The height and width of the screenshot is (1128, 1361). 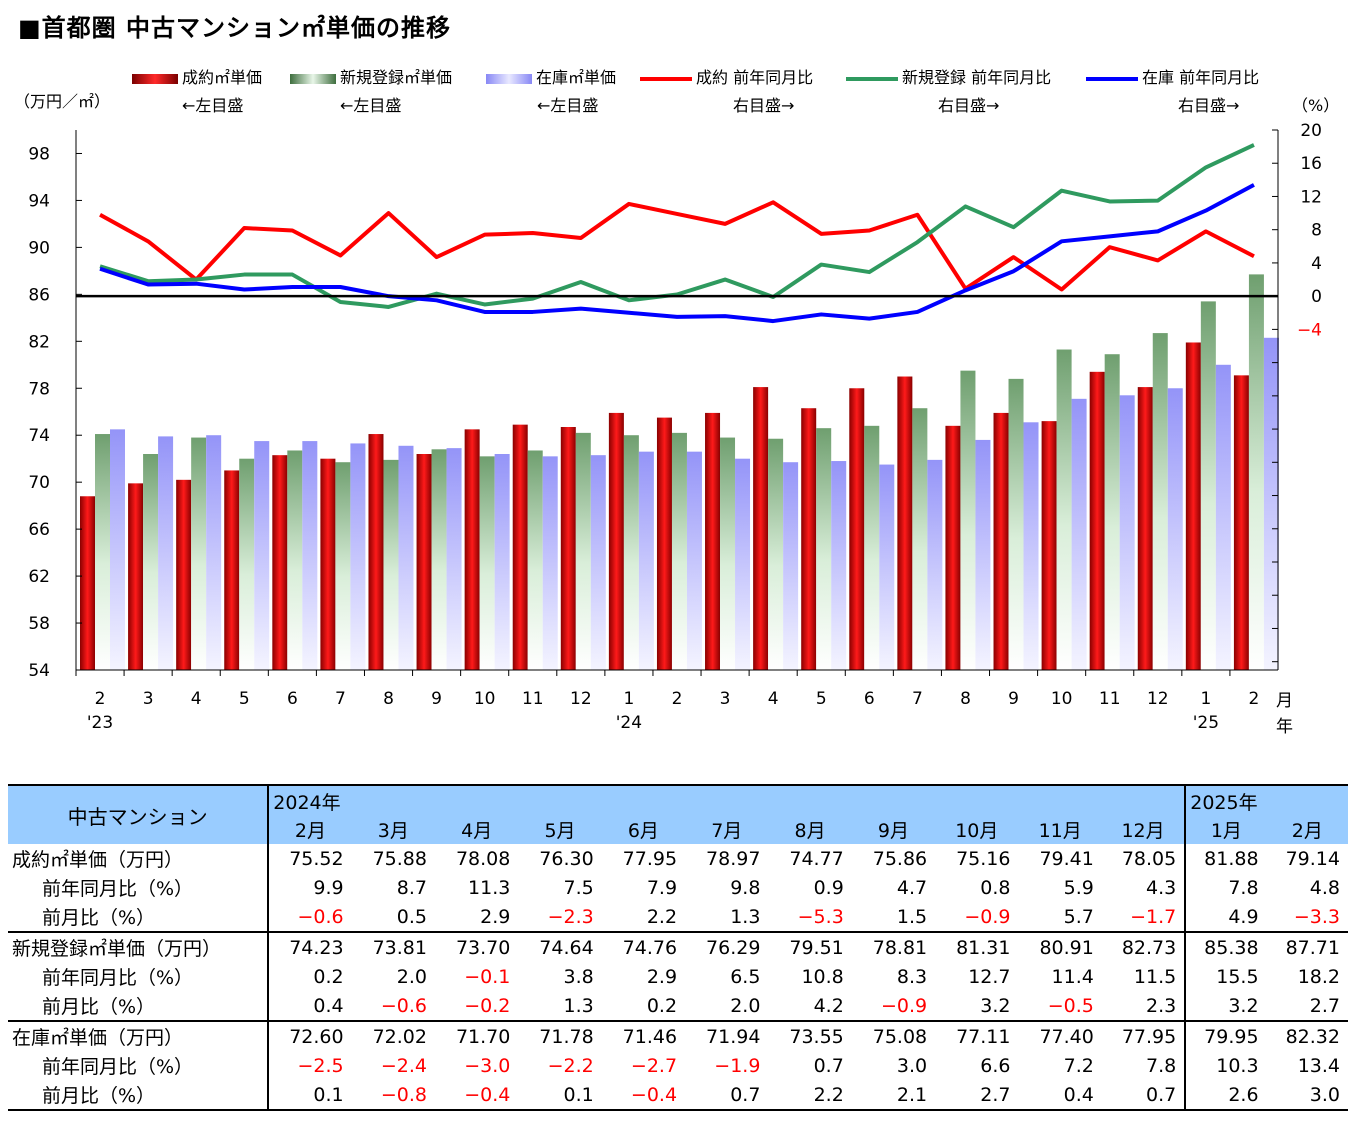 I want to click on table-cell: 3.2, so click(x=995, y=1005).